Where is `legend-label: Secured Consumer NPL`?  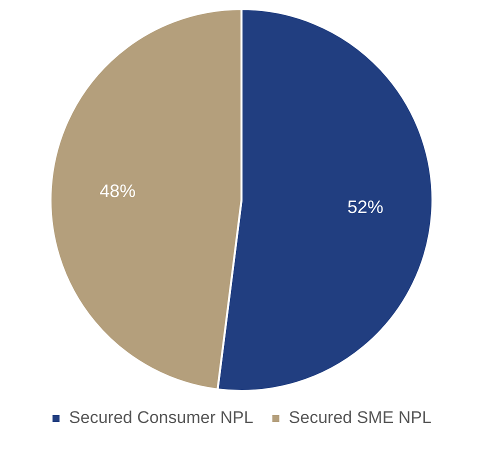 legend-label: Secured Consumer NPL is located at coordinates (161, 418).